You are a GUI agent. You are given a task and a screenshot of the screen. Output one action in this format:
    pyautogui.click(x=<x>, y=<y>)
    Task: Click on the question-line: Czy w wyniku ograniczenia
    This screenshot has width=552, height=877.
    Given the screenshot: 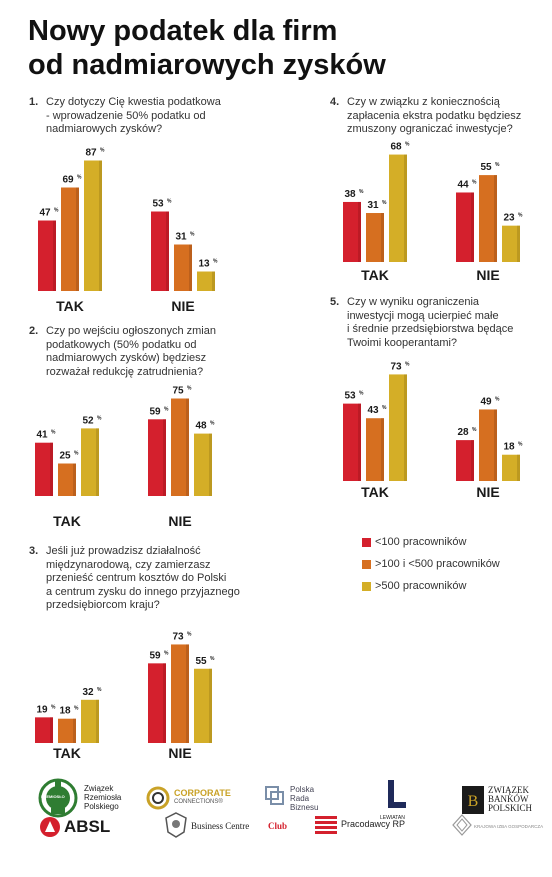 What is the action you would take?
    pyautogui.click(x=413, y=302)
    